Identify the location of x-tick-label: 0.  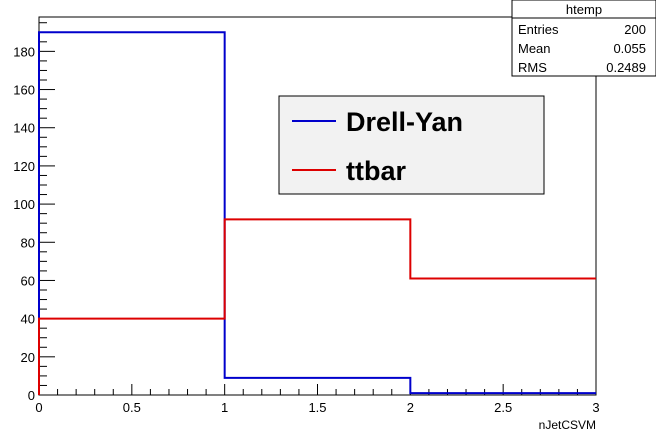
(38, 407).